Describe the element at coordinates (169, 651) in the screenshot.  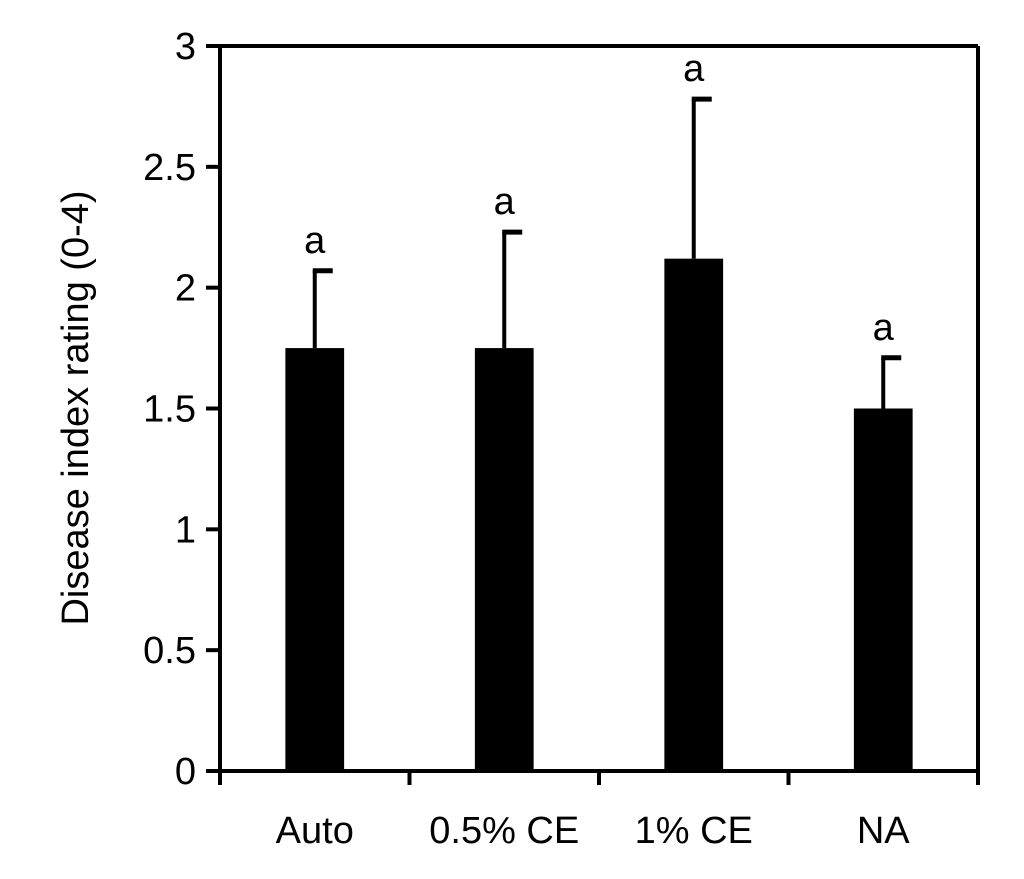
I see `y-tick-label: 0.5` at that location.